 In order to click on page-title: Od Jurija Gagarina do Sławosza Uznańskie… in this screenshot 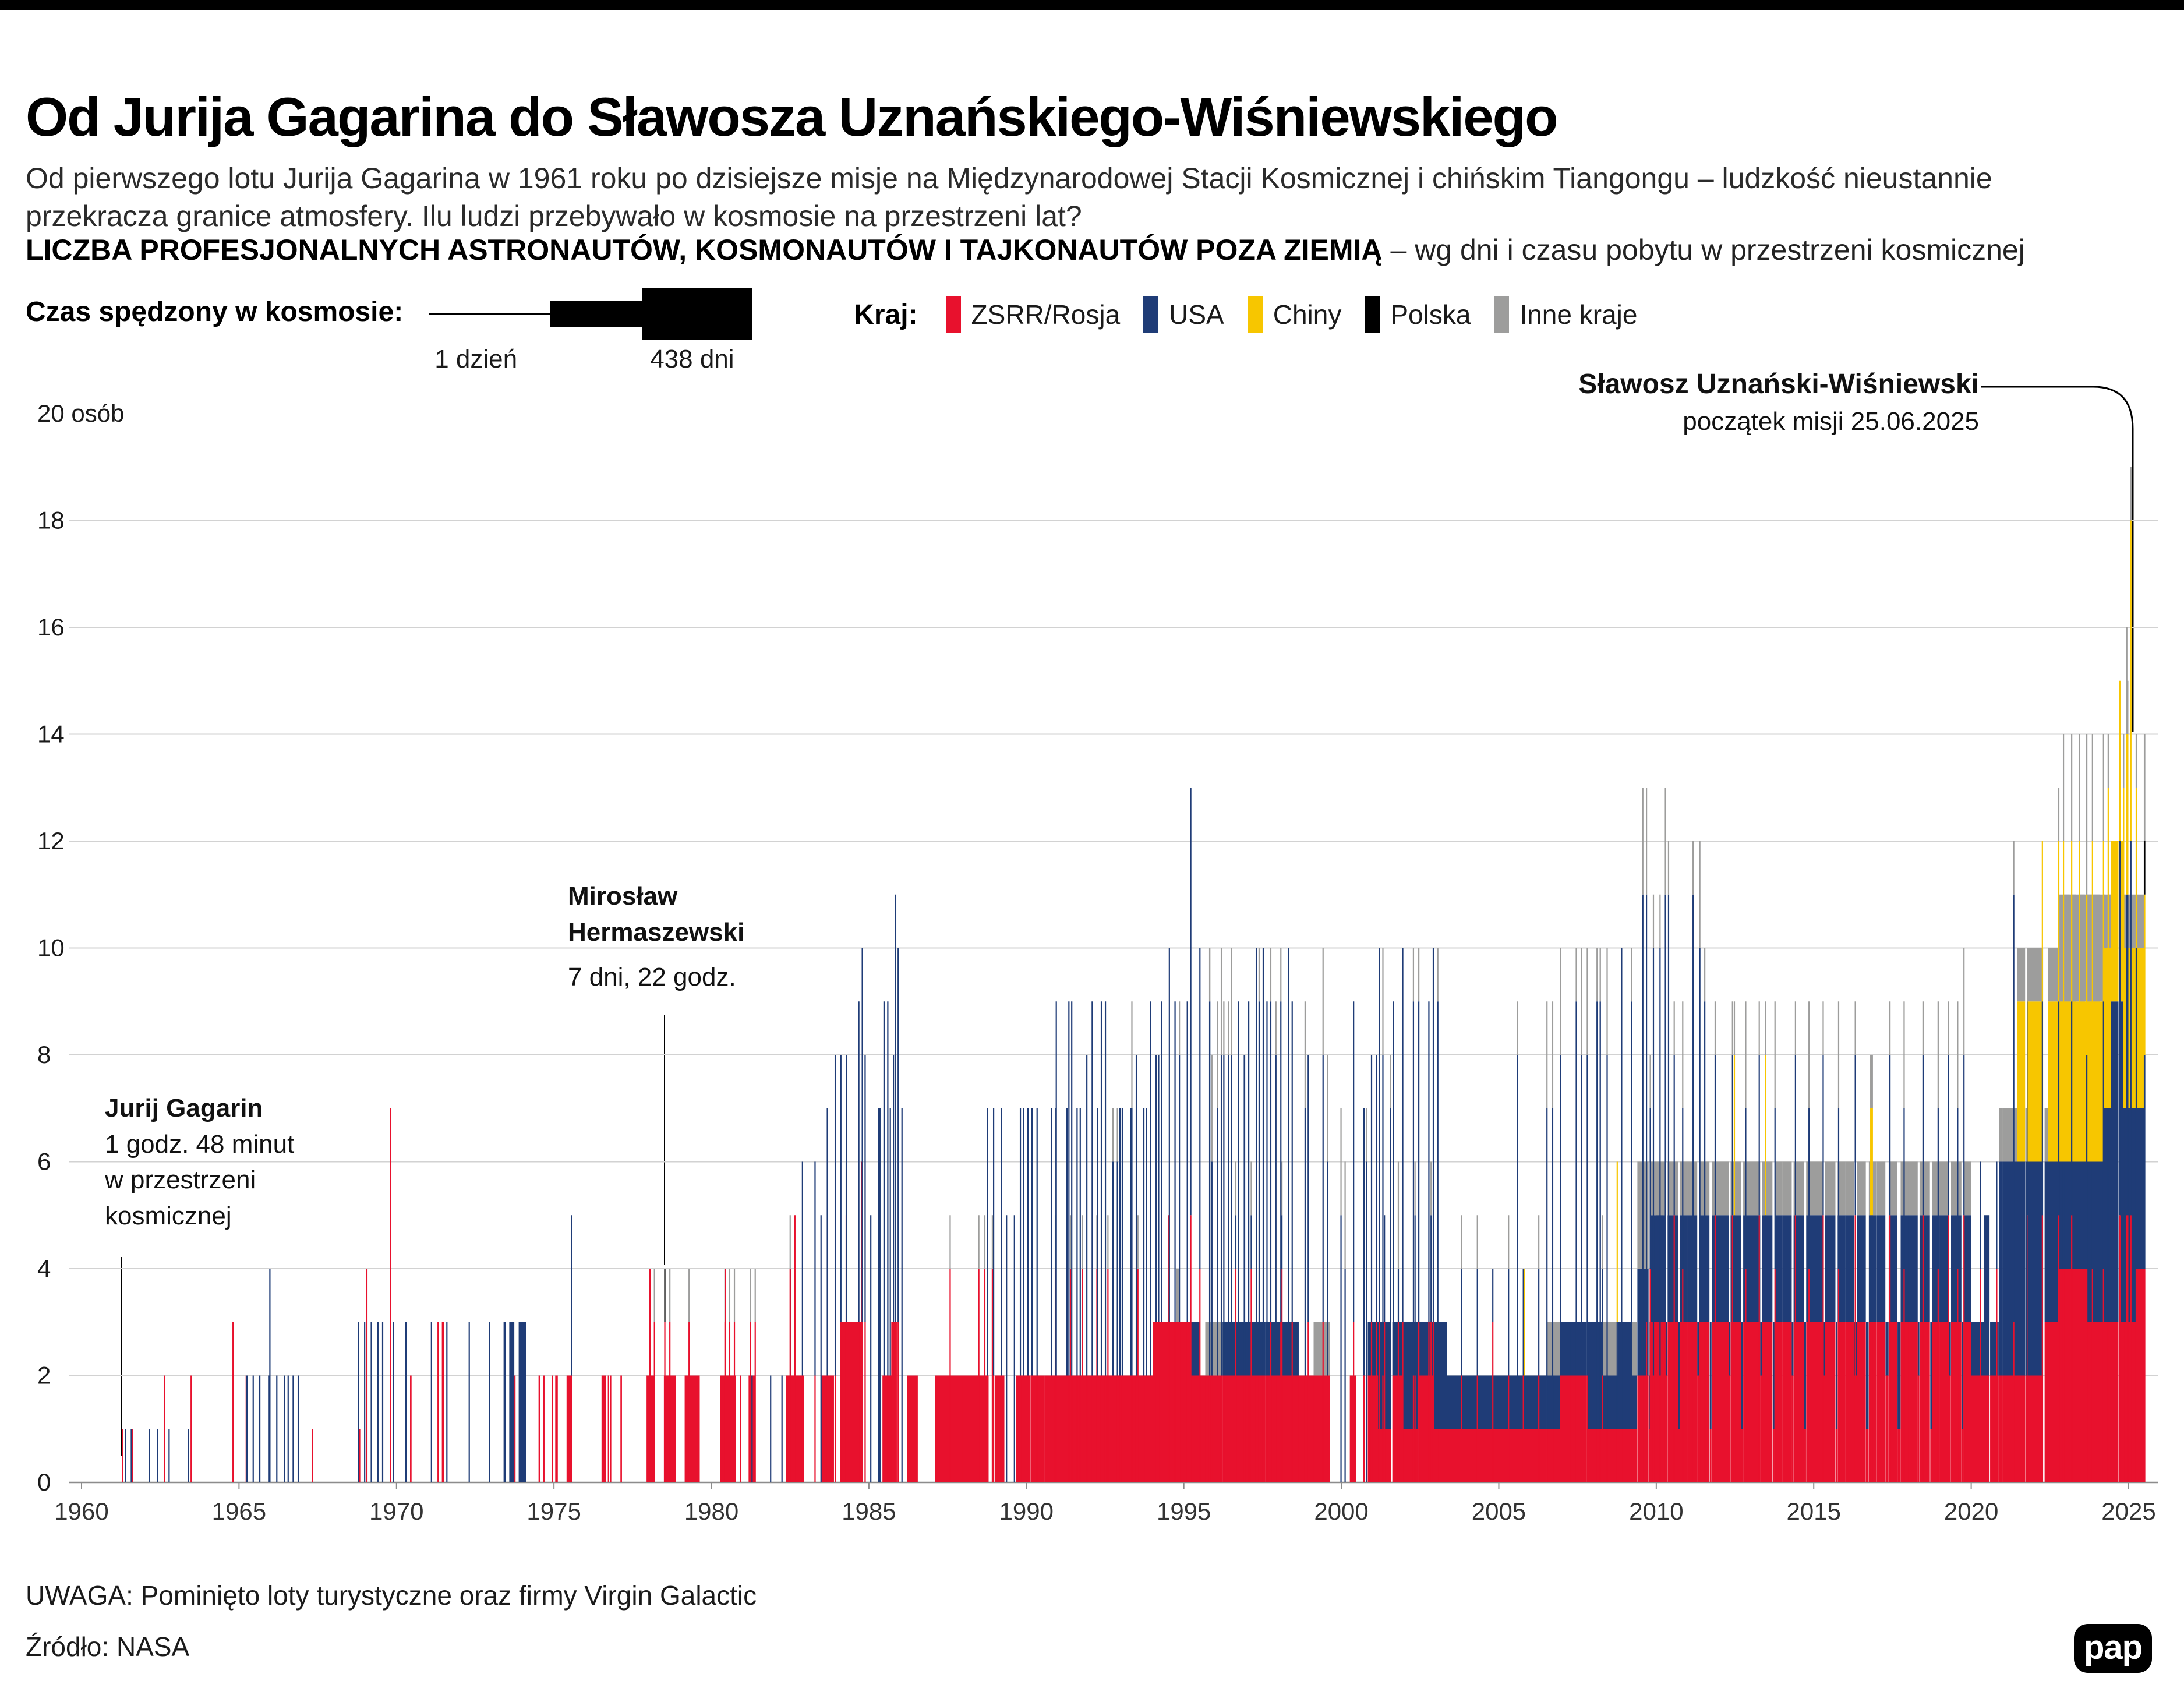, I will do `click(792, 117)`.